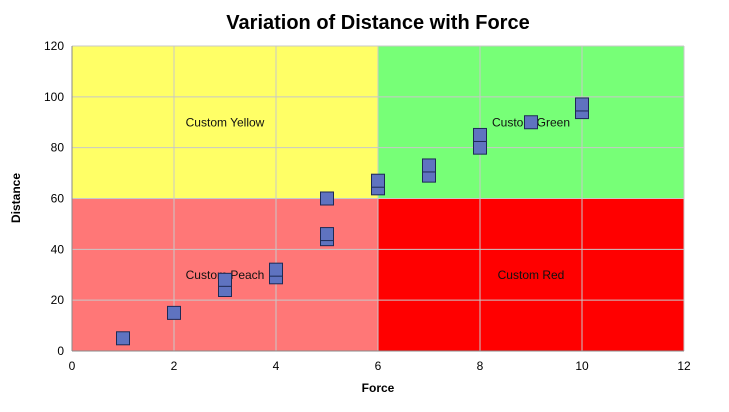 Image resolution: width=729 pixels, height=412 pixels. I want to click on chart-title: Variation of Distance with Force, so click(377, 23).